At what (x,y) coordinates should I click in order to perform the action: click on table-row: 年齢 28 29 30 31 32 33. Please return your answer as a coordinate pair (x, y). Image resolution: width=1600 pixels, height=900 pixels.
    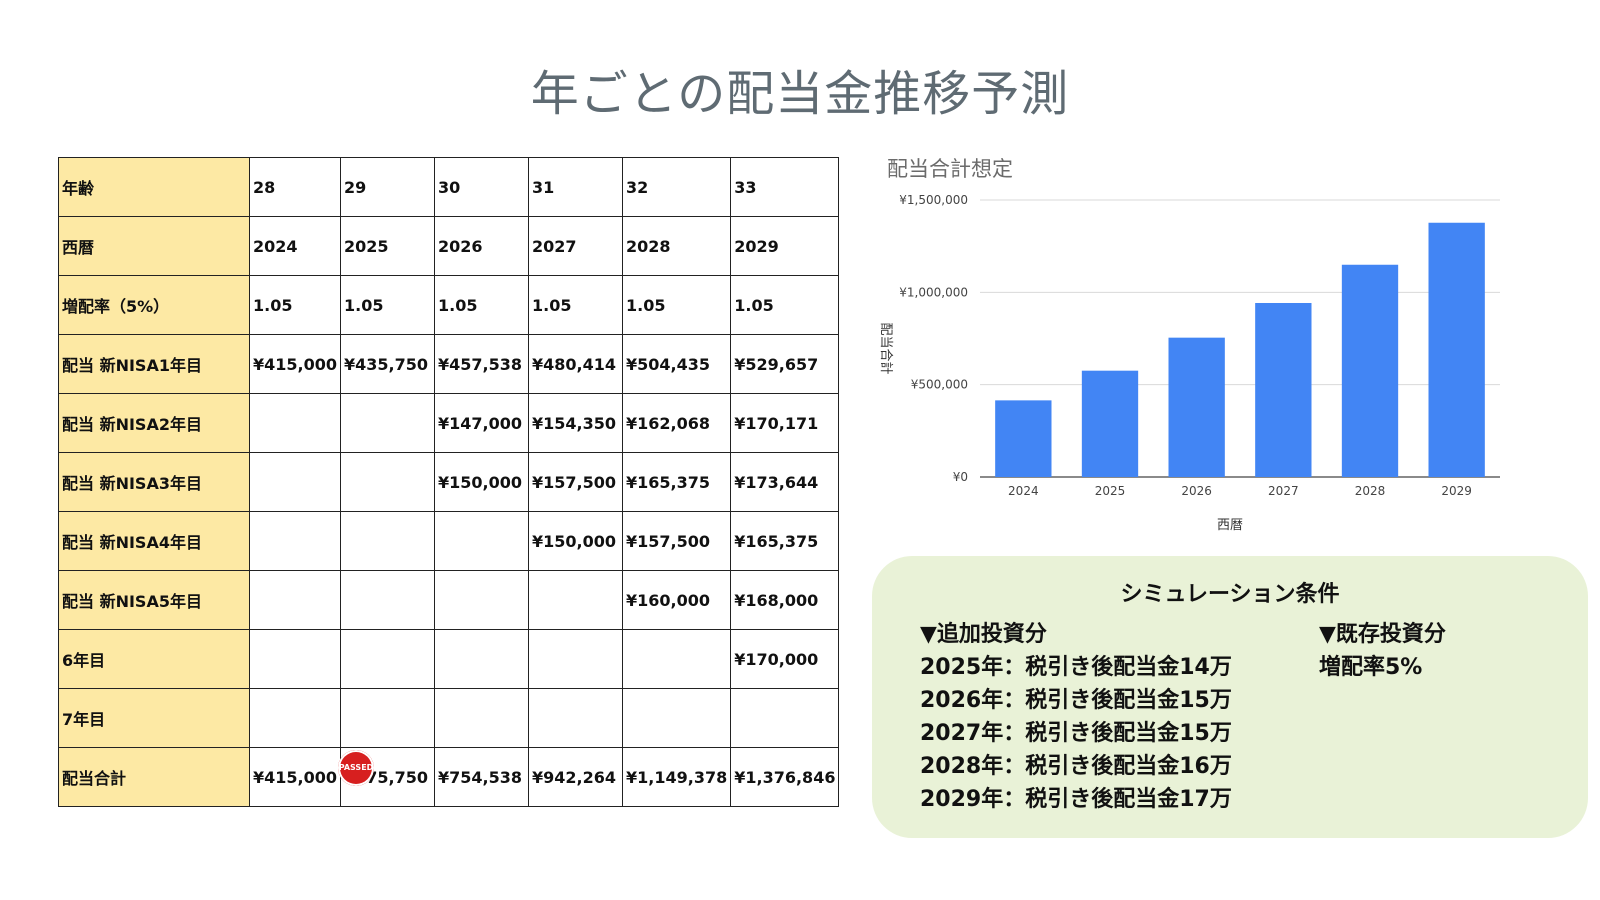
    Looking at the image, I should click on (449, 187).